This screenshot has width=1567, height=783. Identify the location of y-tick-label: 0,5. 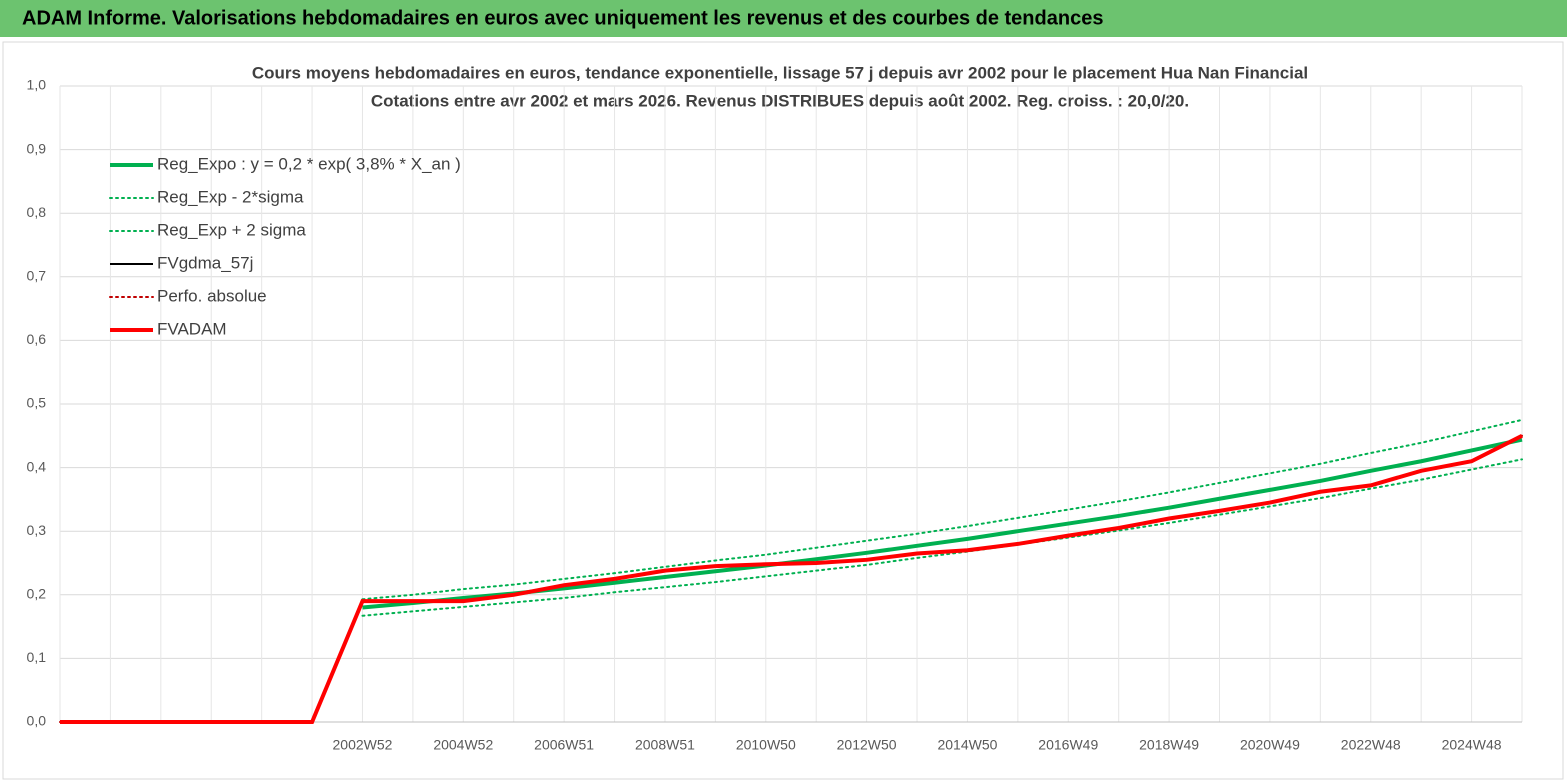
(37, 403).